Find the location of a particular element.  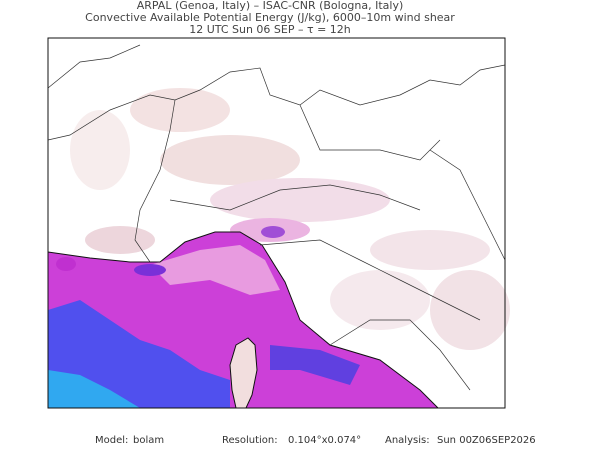

sea-cape-blue is located at coordinates (139, 354).